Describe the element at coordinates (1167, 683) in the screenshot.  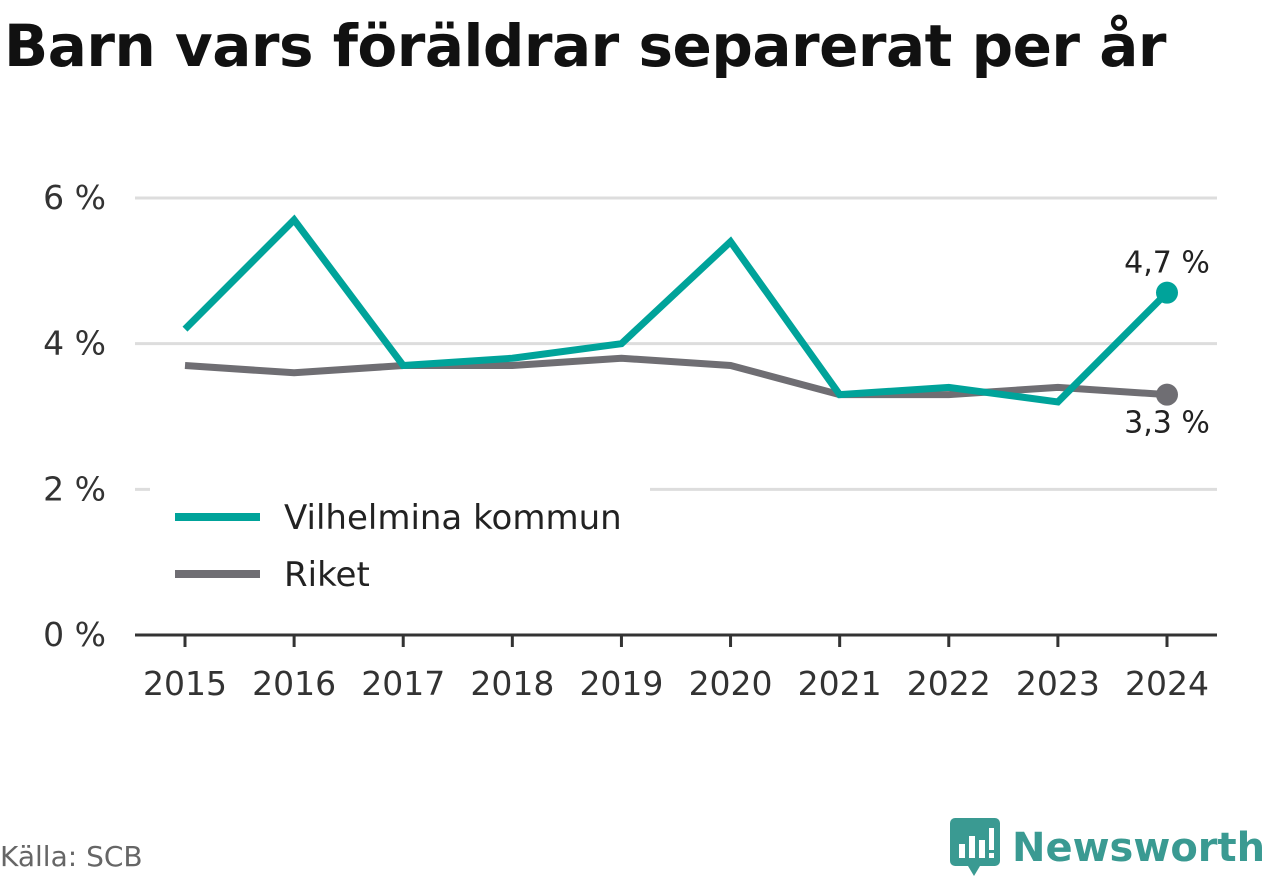
I see `x-tick-label: 2024` at that location.